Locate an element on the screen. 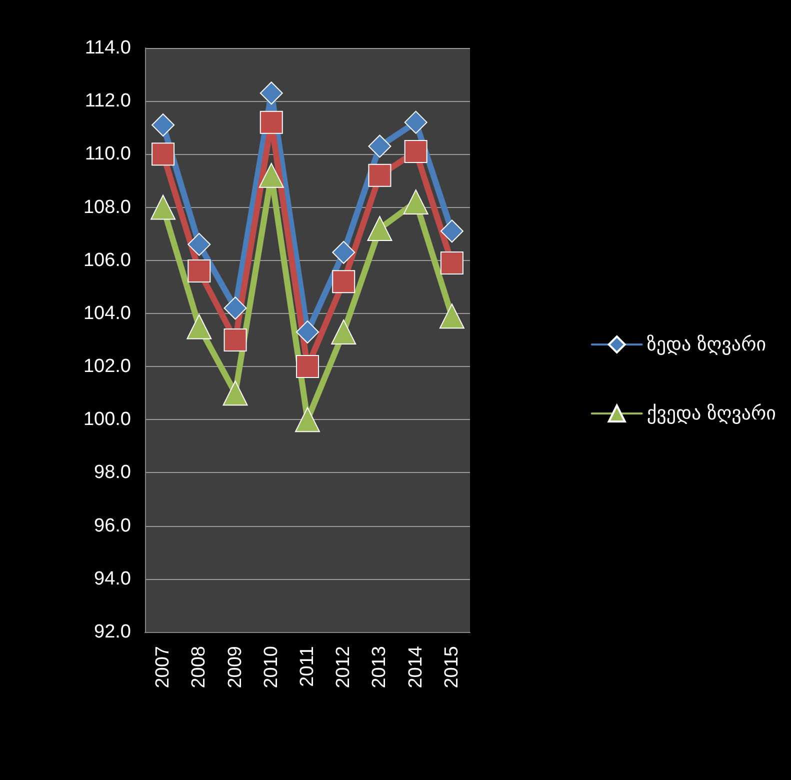  y-tick-label: 108.0 is located at coordinates (107, 207).